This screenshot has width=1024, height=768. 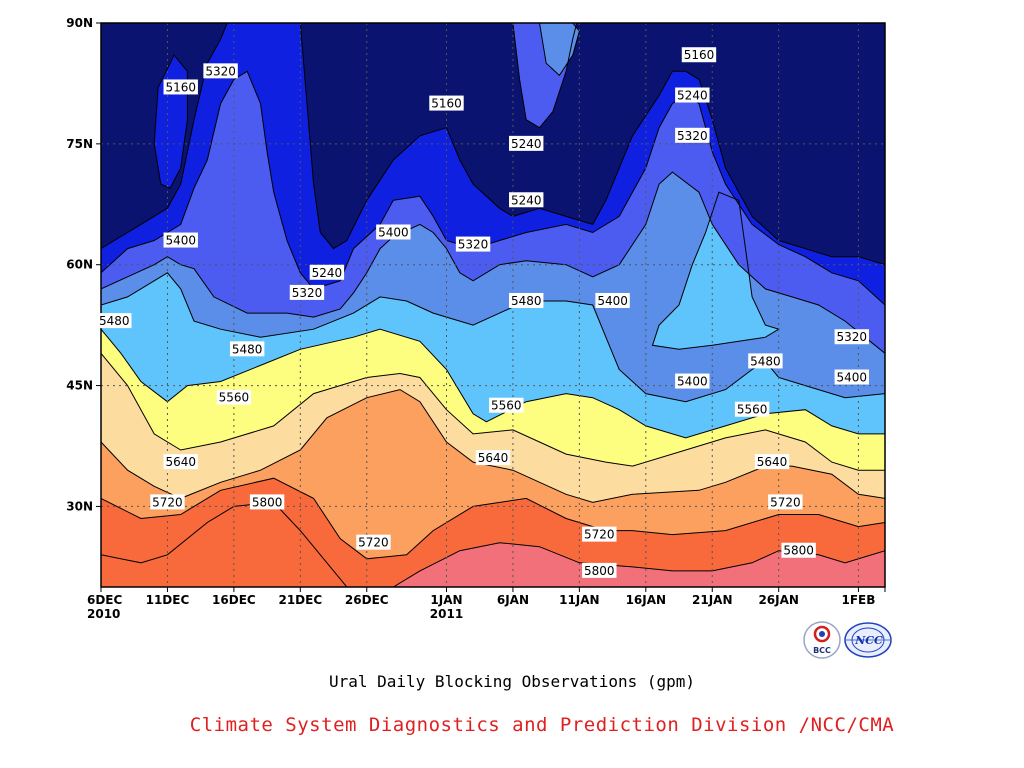 I want to click on x-tick-label: 11DEC, so click(x=168, y=600).